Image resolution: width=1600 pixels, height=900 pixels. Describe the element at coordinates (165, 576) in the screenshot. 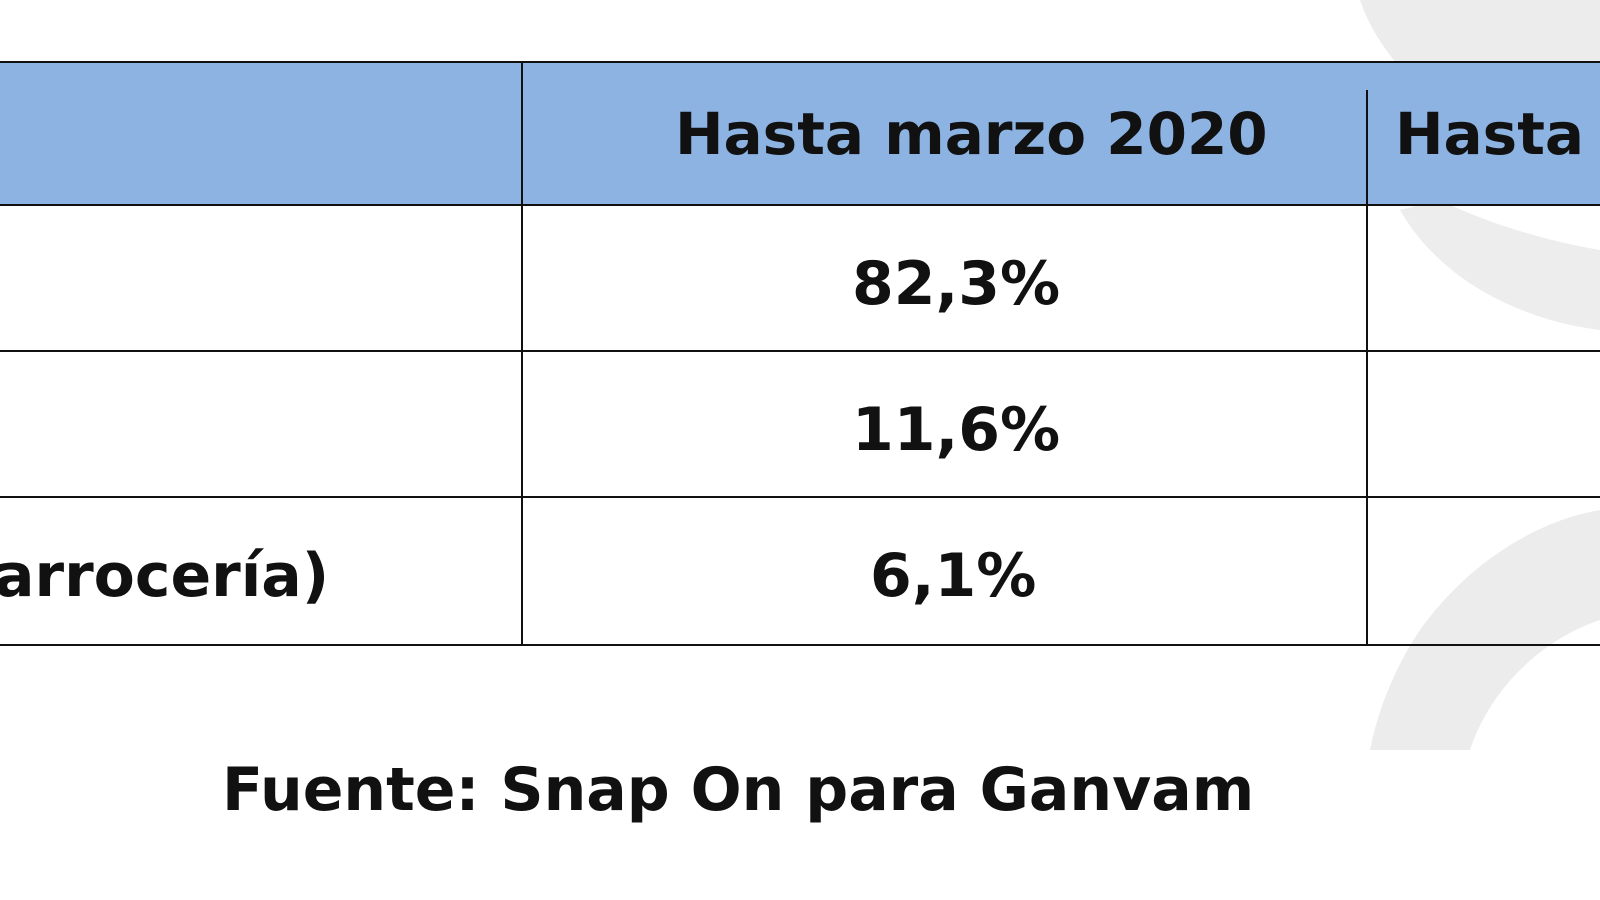

I see `table-row-label: arrocería)` at that location.